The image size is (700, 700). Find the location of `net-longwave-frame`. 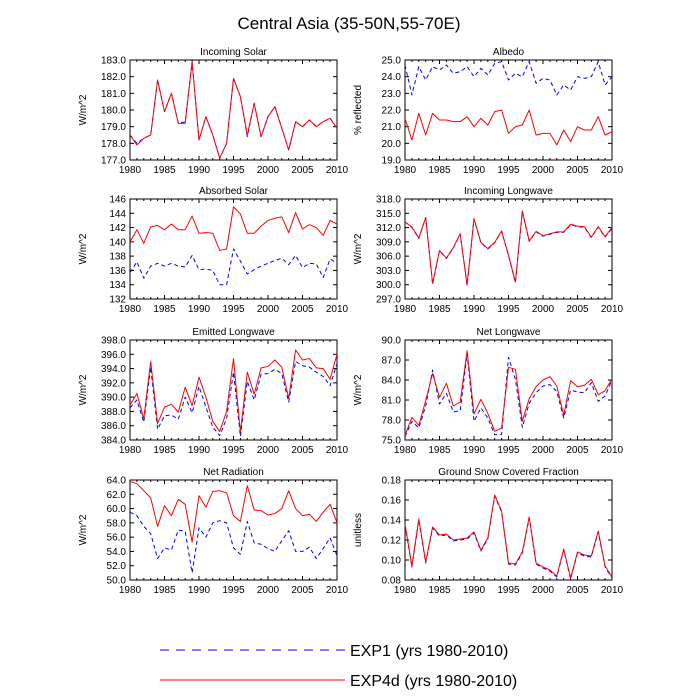

net-longwave-frame is located at coordinates (508, 390).